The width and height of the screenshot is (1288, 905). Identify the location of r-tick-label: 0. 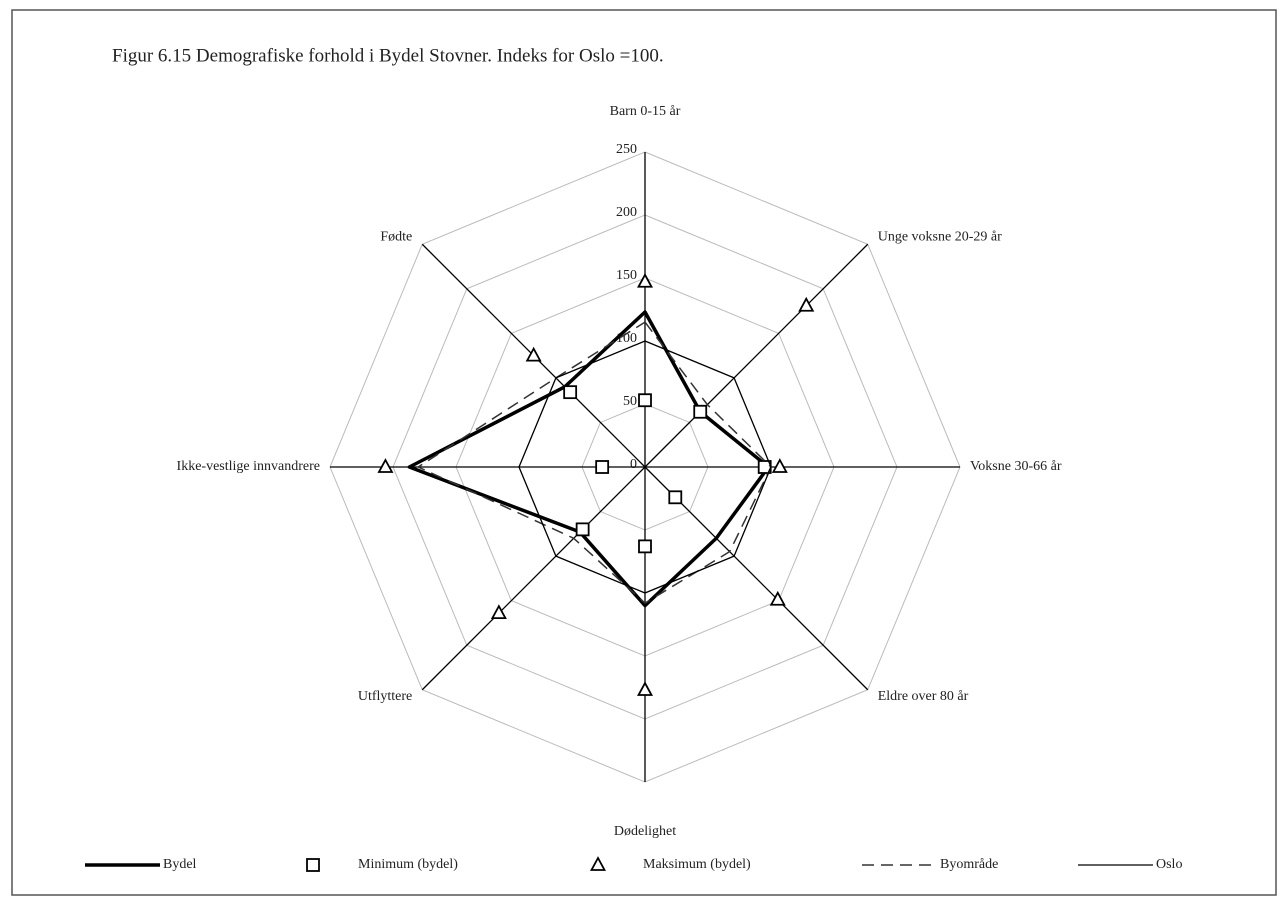
(633, 464).